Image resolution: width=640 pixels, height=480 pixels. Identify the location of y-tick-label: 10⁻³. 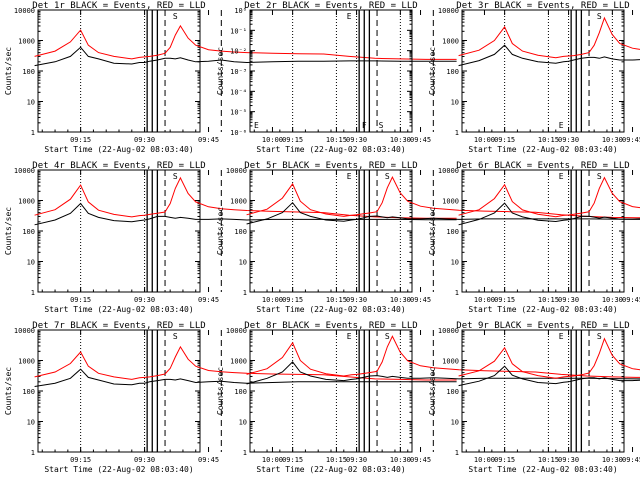
(238, 72).